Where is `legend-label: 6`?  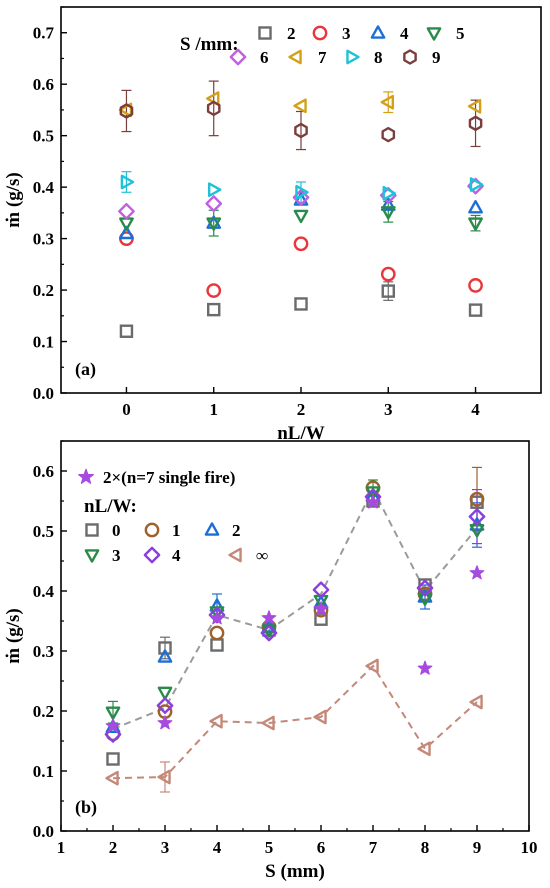 legend-label: 6 is located at coordinates (264, 57).